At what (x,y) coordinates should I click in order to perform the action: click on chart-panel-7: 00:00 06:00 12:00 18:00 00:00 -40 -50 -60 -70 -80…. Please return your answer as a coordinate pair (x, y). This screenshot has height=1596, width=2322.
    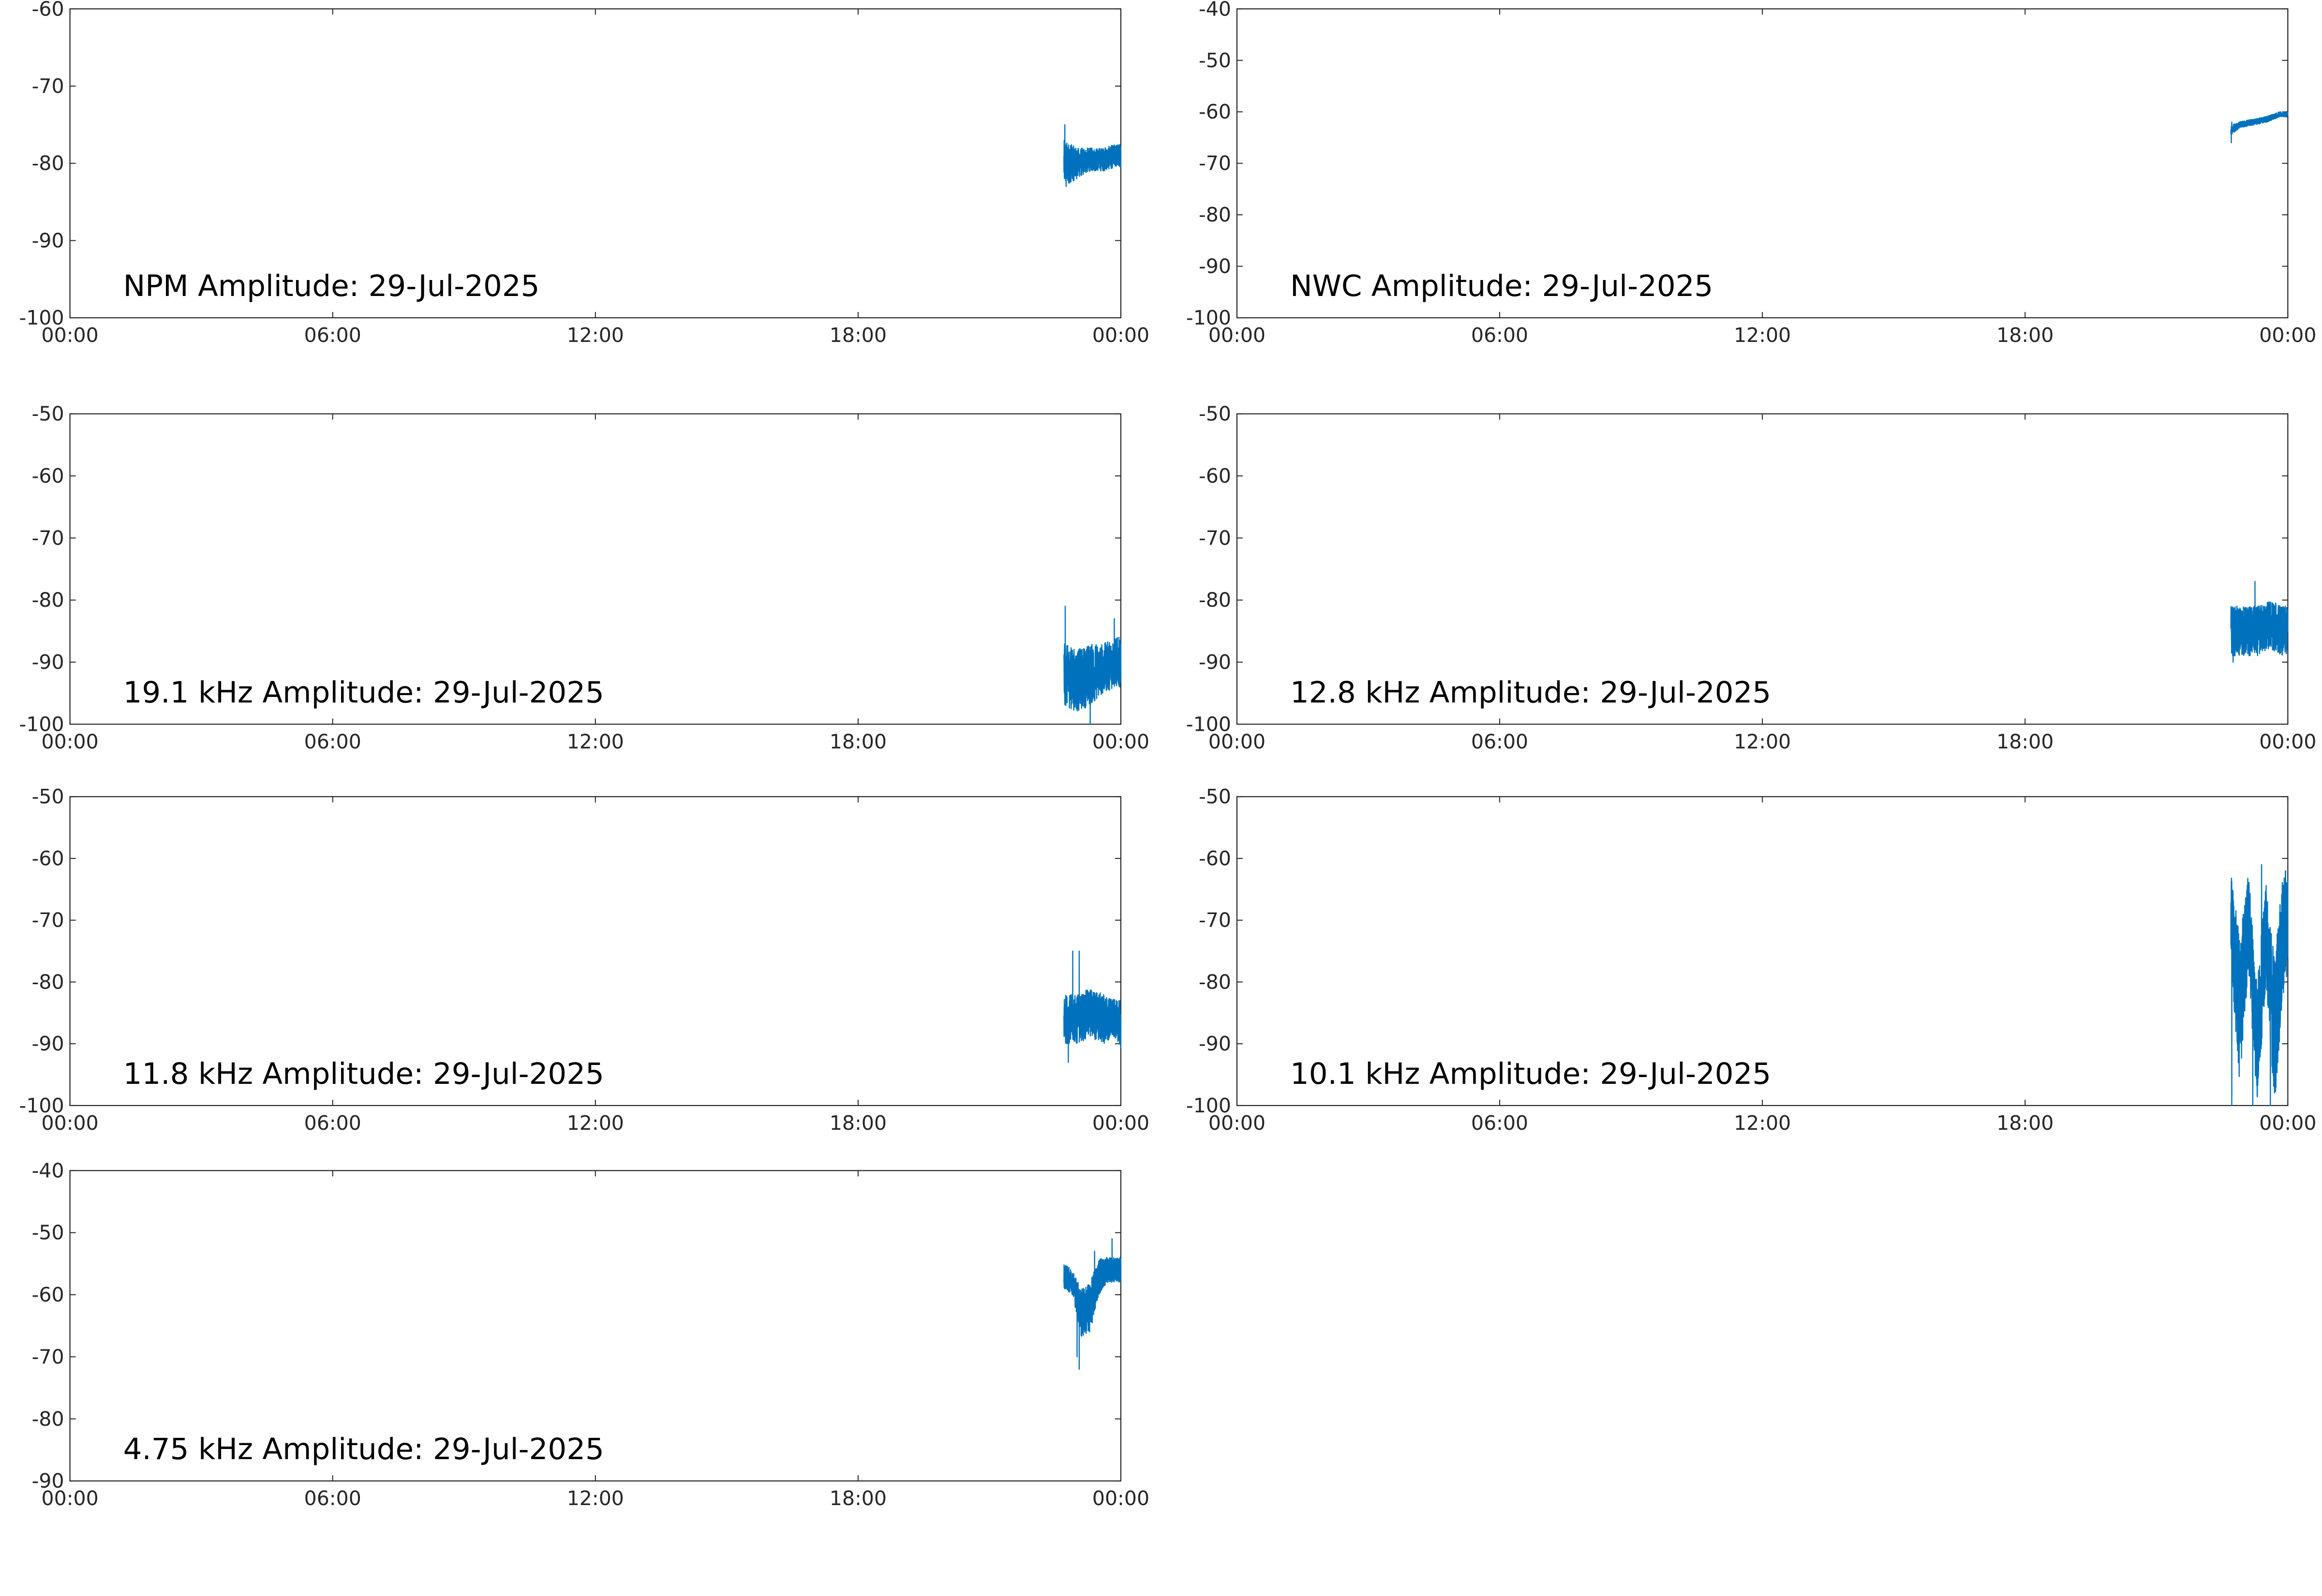
    Looking at the image, I should click on (590, 1334).